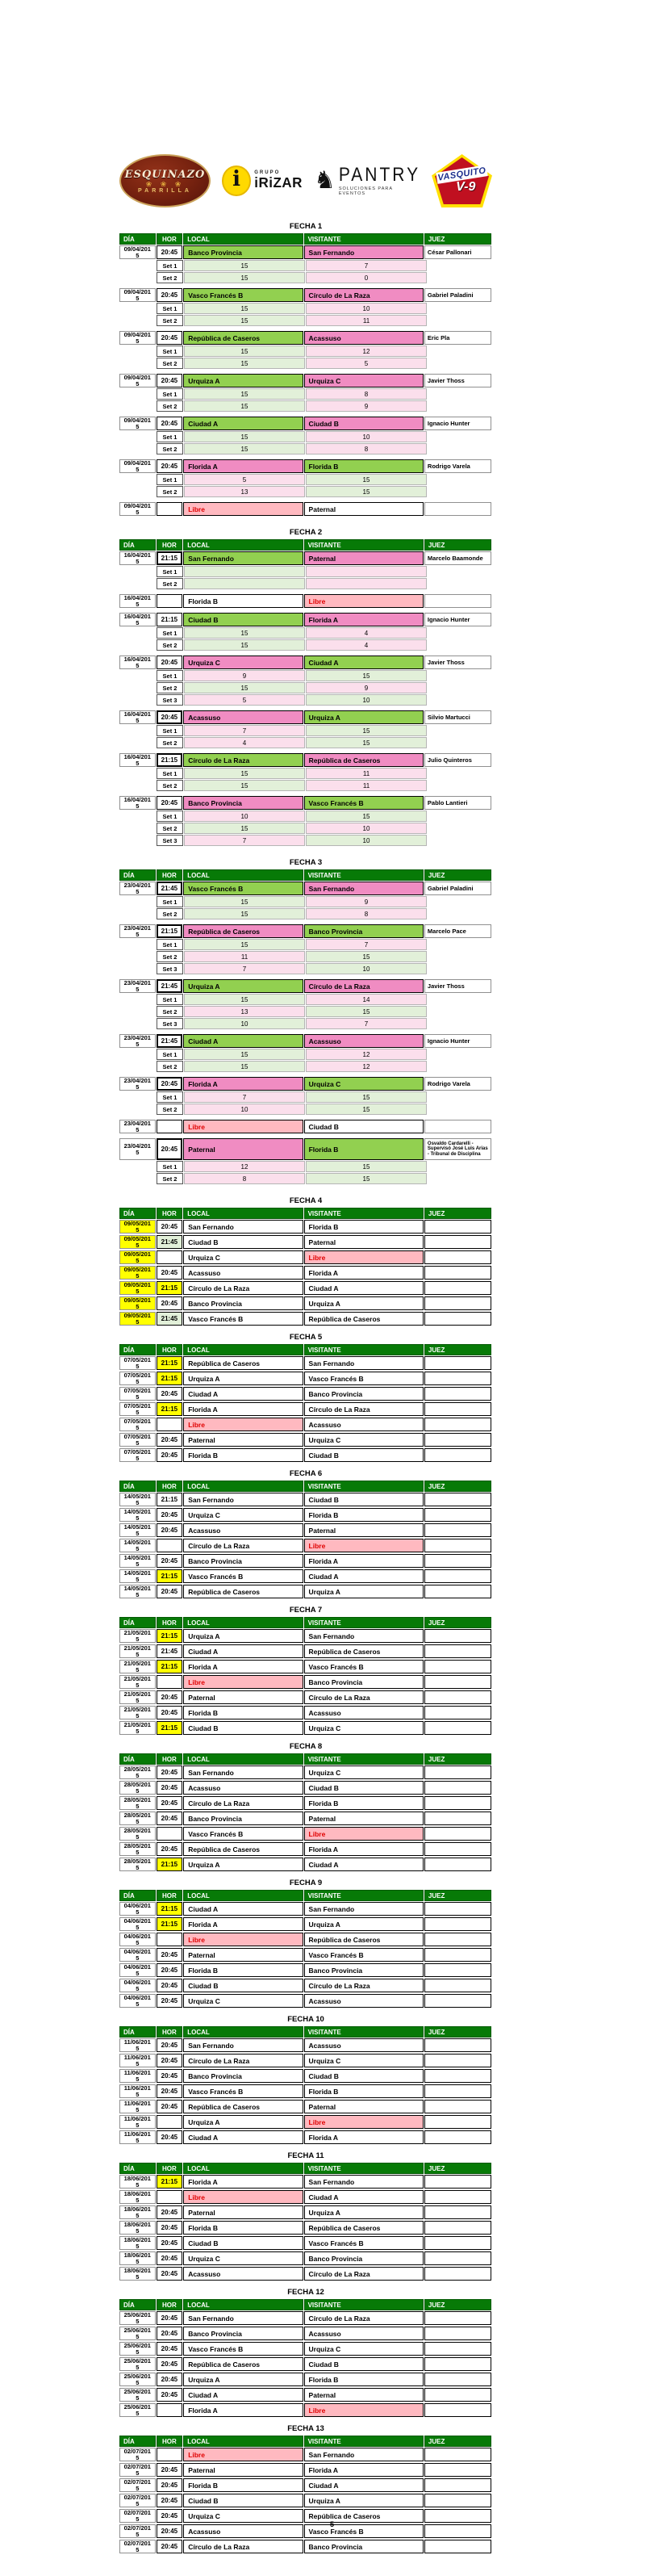 This screenshot has height=2576, width=664. What do you see at coordinates (367, 265) in the screenshot?
I see `set-score-visitante: 7` at bounding box center [367, 265].